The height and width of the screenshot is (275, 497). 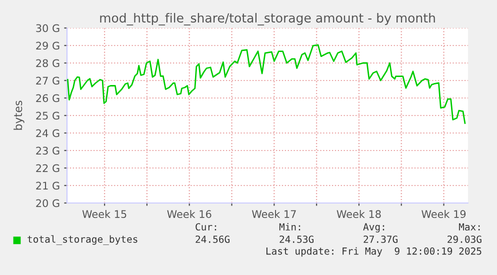 What do you see at coordinates (48, 46) in the screenshot?
I see `y-tick-label: 29 G` at bounding box center [48, 46].